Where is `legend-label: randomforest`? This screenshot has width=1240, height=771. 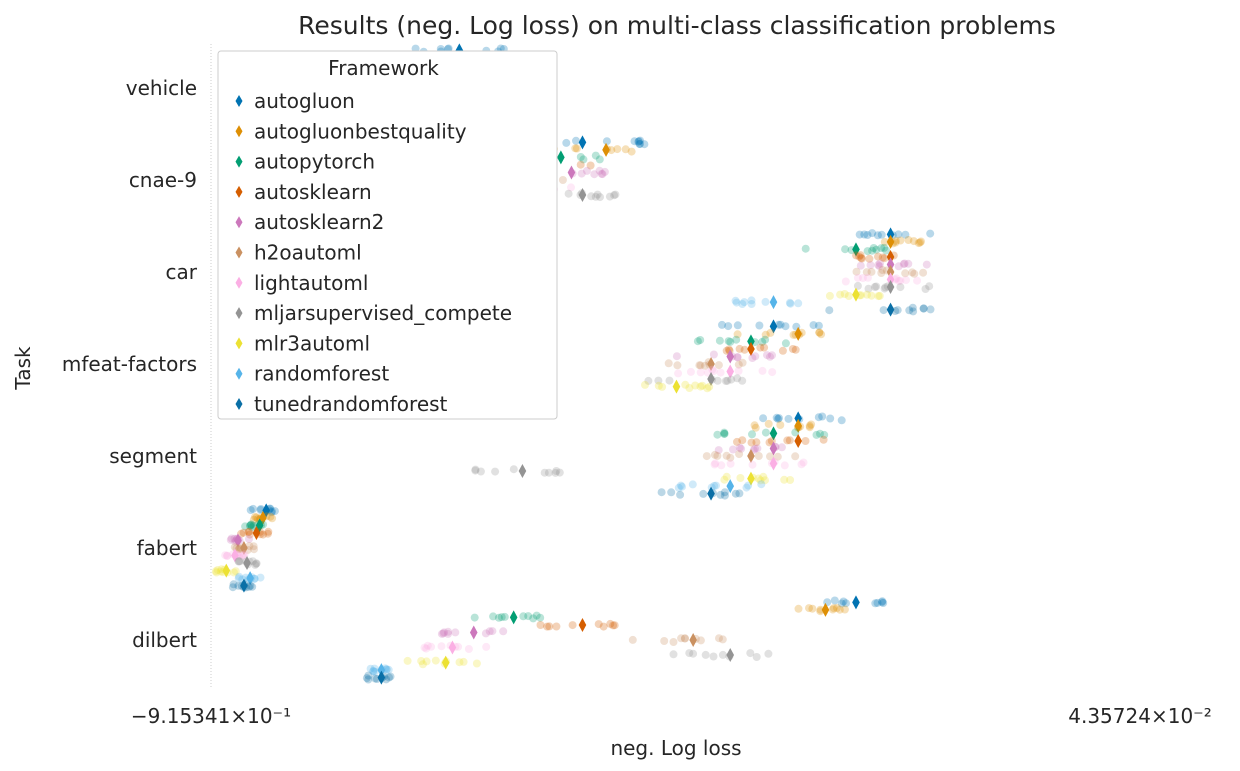 legend-label: randomforest is located at coordinates (321, 374).